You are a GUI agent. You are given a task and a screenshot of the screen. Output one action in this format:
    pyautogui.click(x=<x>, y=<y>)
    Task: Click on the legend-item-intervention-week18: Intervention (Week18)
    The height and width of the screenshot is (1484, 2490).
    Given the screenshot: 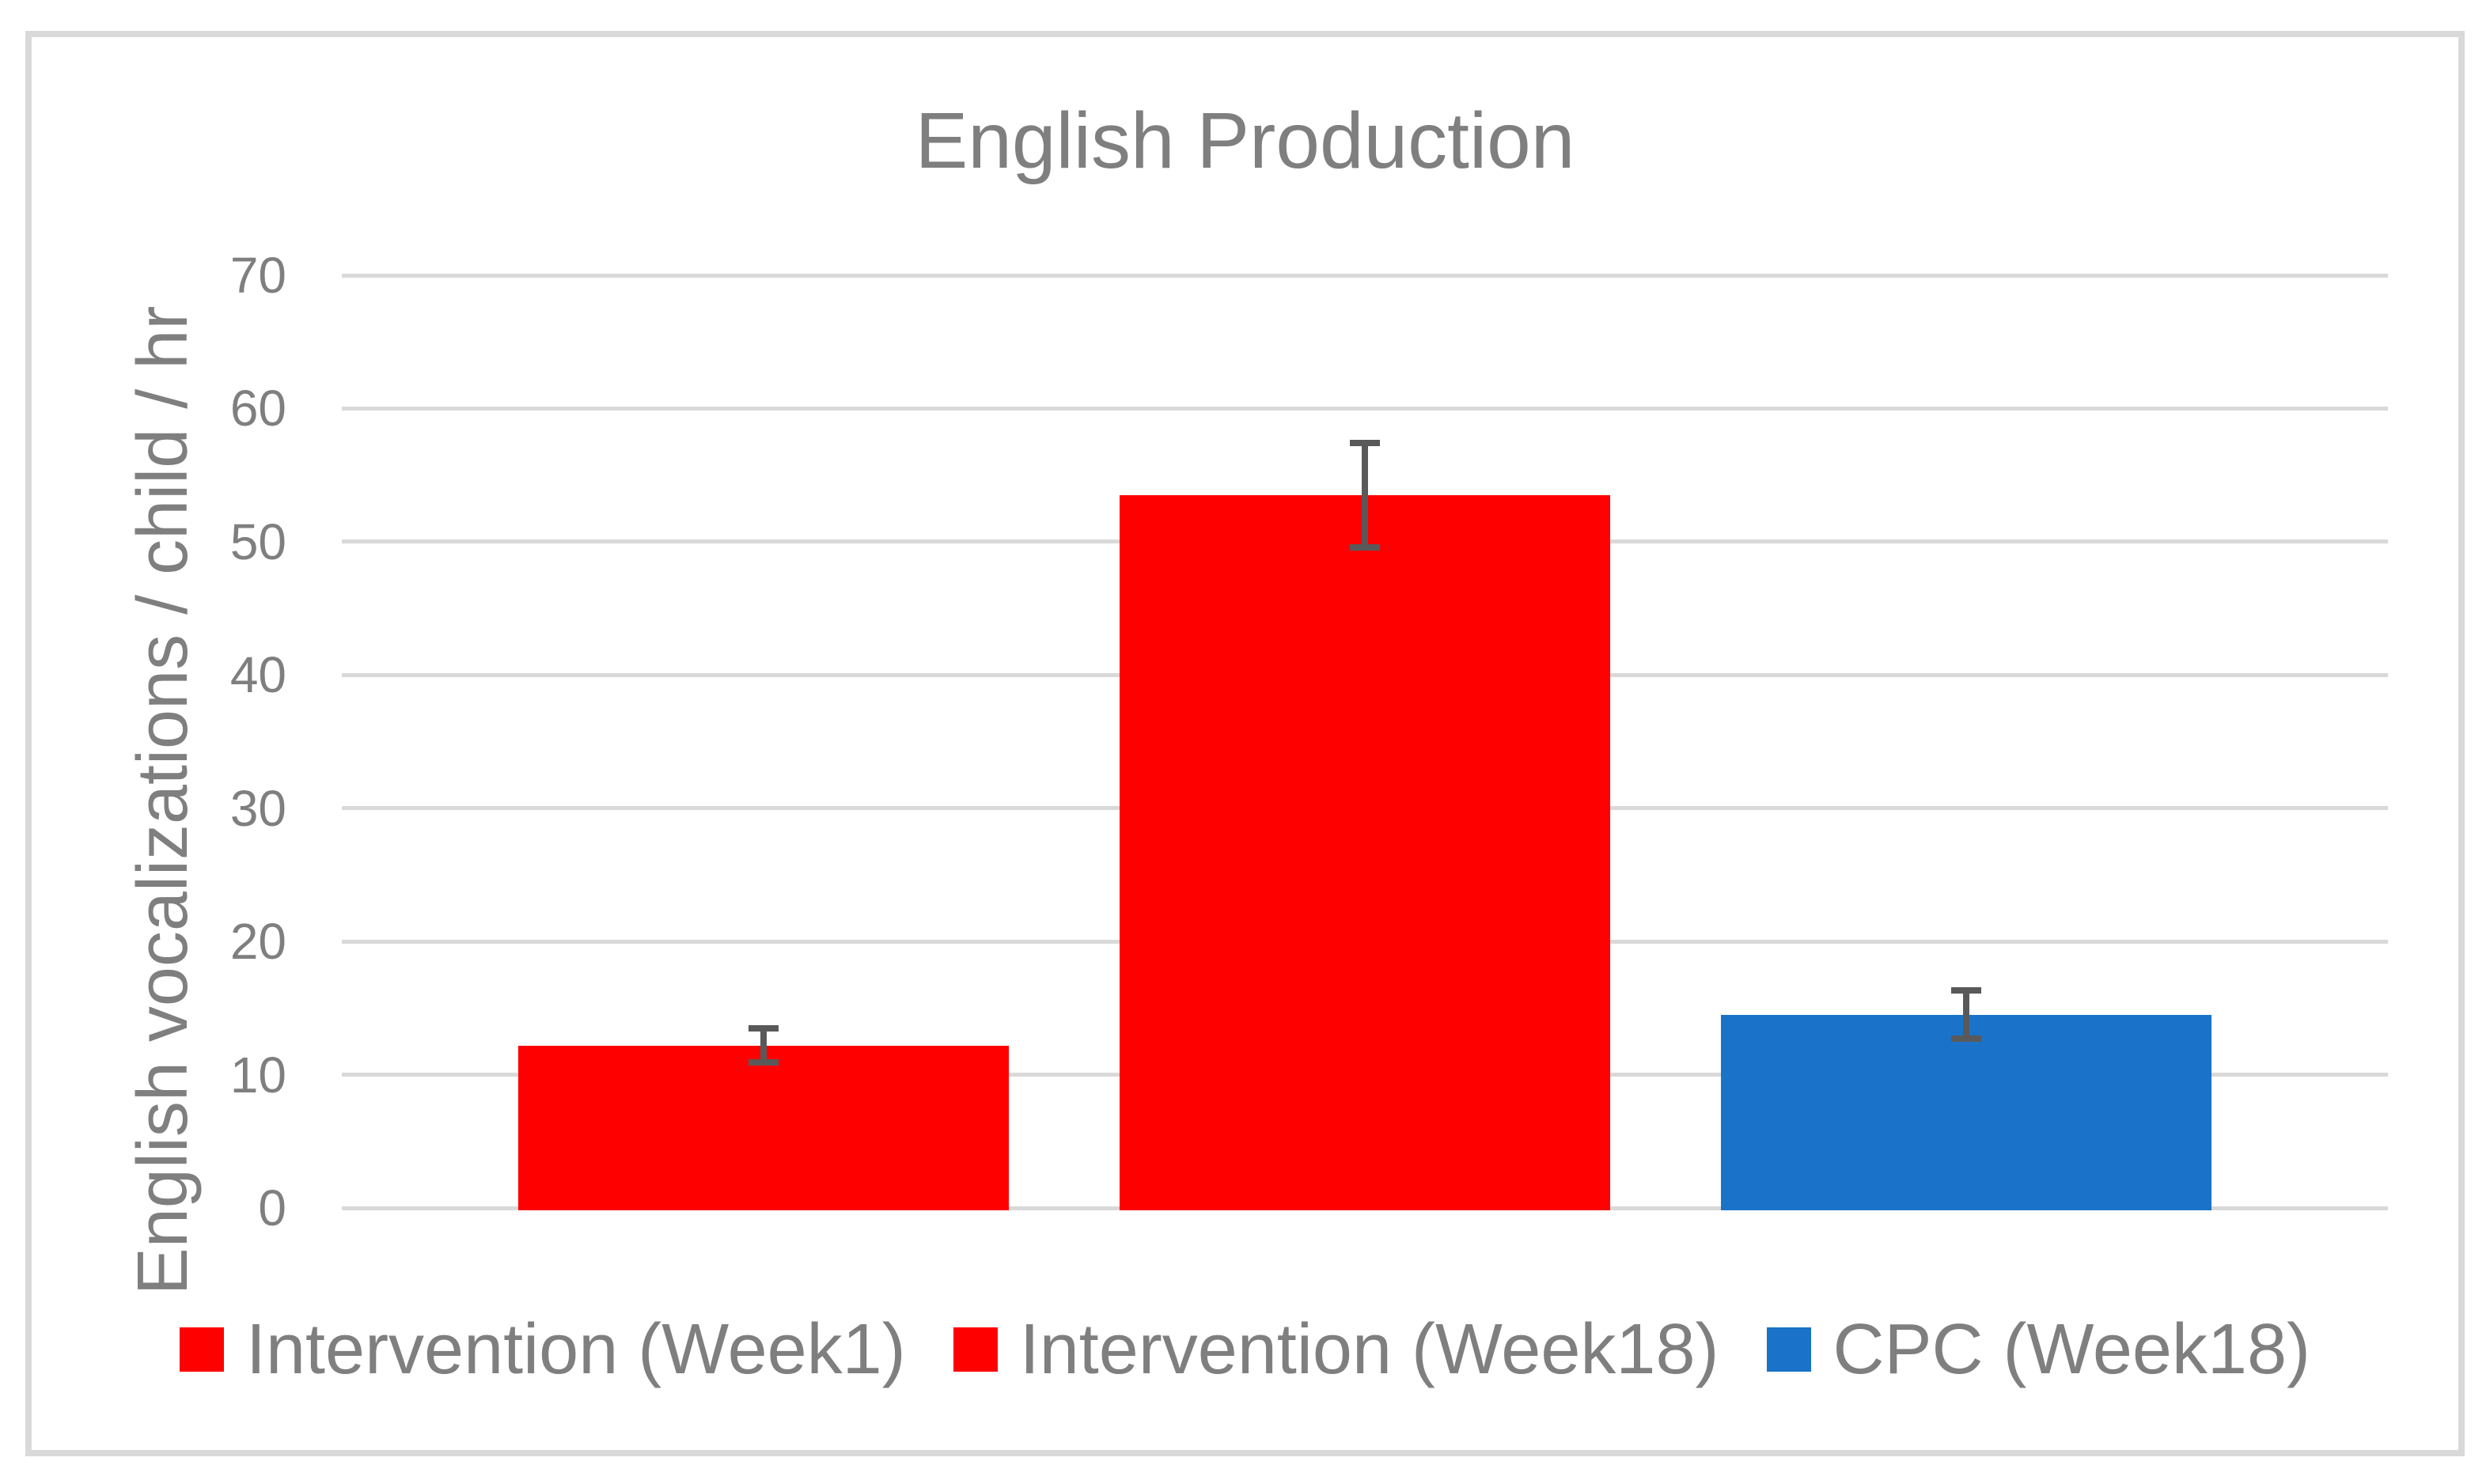 What is the action you would take?
    pyautogui.click(x=1336, y=1349)
    